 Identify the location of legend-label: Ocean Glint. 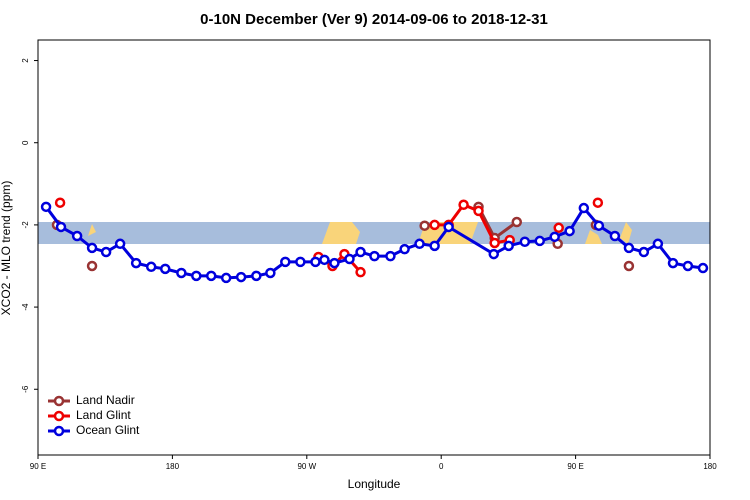
(108, 430).